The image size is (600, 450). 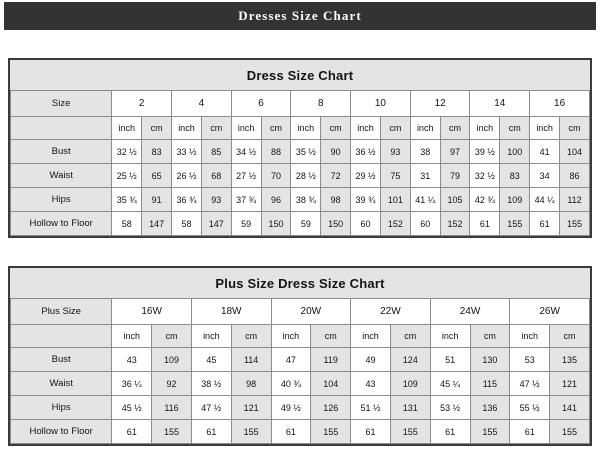 What do you see at coordinates (251, 359) in the screenshot?
I see `measurement-value: 114` at bounding box center [251, 359].